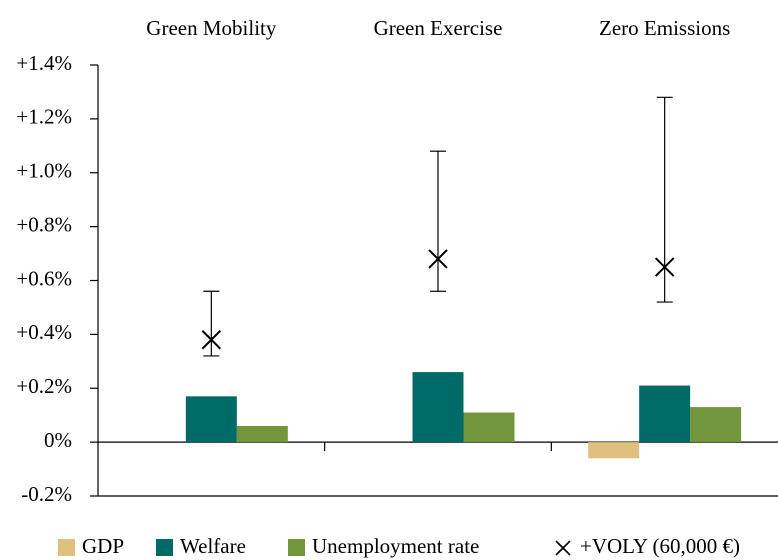 This screenshot has width=778, height=560. Describe the element at coordinates (46, 494) in the screenshot. I see `y-tick-label: -0.2%` at that location.